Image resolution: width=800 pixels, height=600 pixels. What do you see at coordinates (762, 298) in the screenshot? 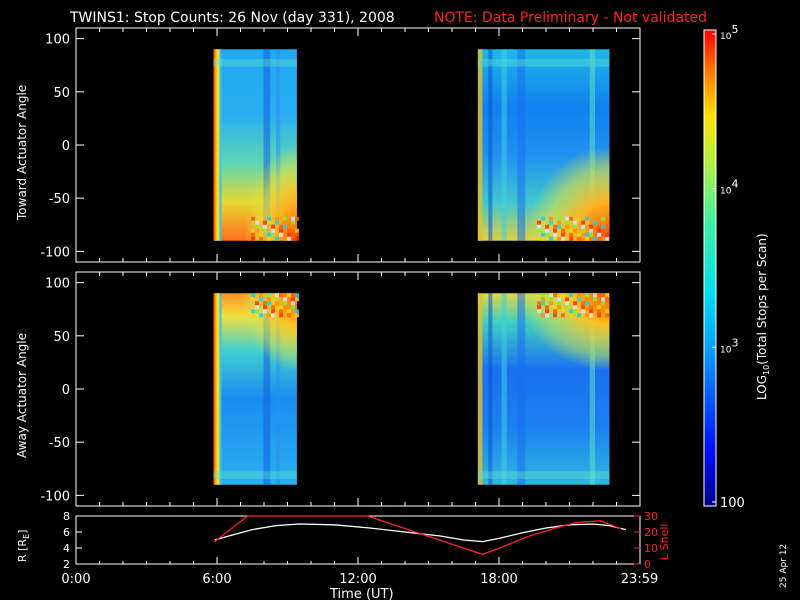
I see `colorbar-label-suffix: (Total Stops per Scan)` at bounding box center [762, 298].